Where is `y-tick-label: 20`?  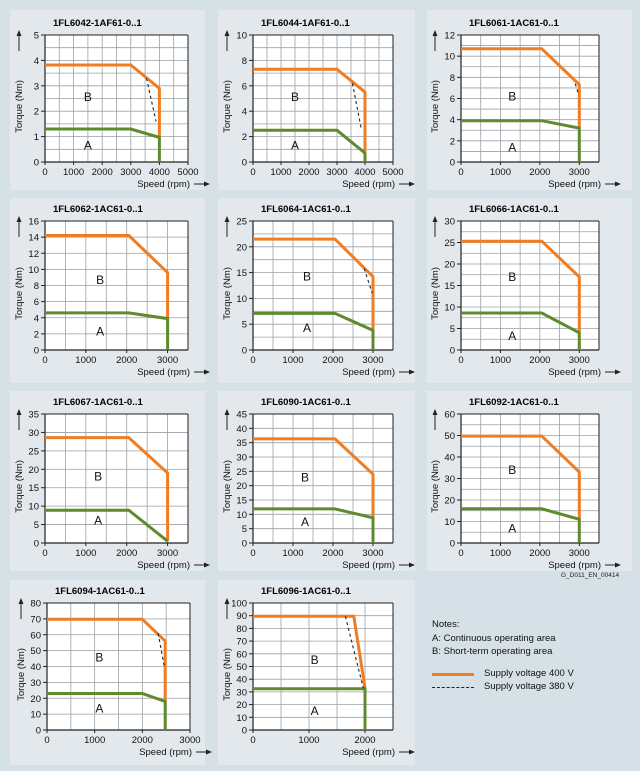
y-tick-label: 20 is located at coordinates (241, 486).